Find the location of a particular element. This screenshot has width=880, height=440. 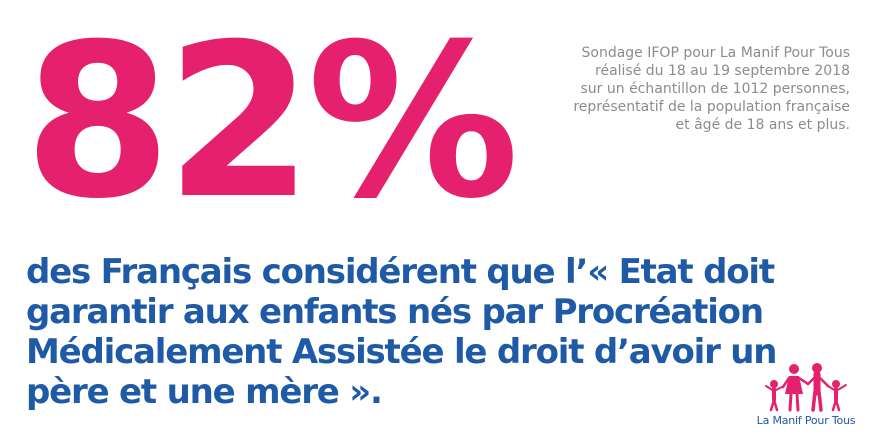

logo-text: La Manif Pour Tous is located at coordinates (806, 420).